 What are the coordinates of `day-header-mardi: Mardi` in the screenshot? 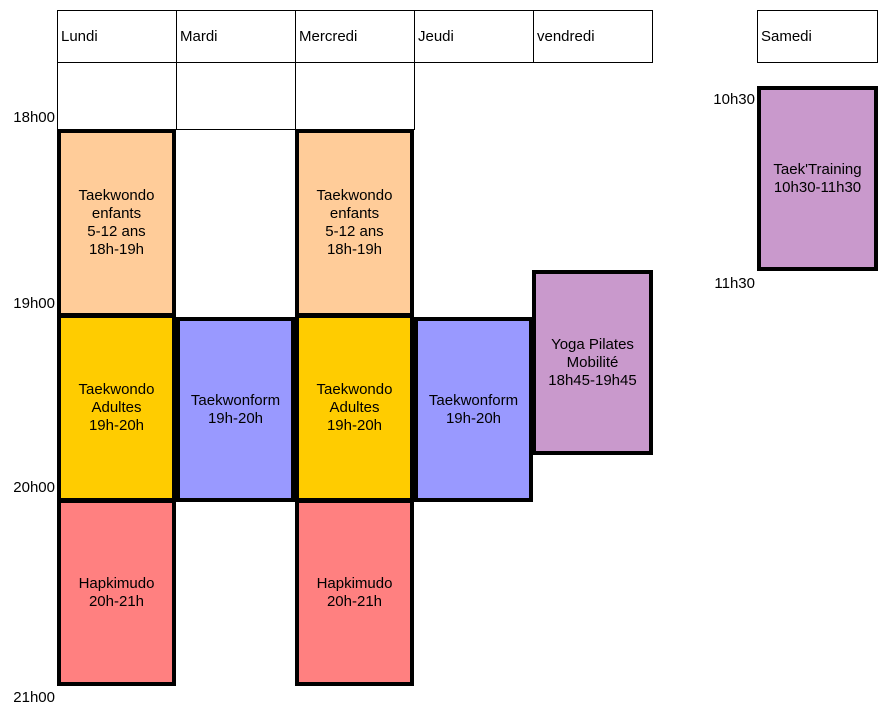 It's located at (236, 36).